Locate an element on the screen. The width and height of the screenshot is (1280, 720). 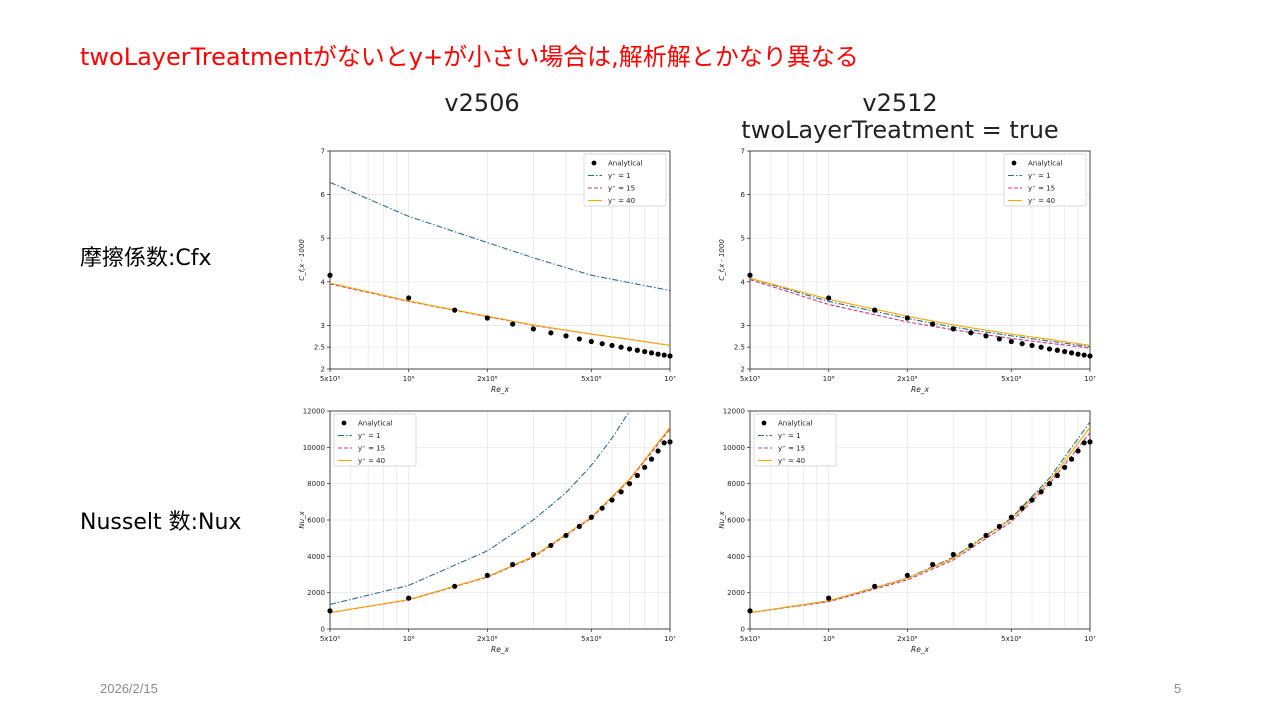
y-tick-label: 5 is located at coordinates (743, 239).